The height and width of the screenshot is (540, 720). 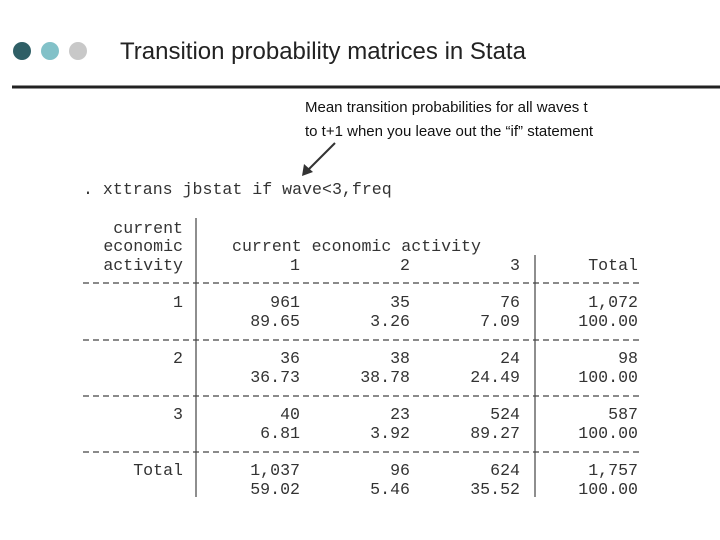 What do you see at coordinates (623, 414) in the screenshot?
I see `frequency-cell: 587` at bounding box center [623, 414].